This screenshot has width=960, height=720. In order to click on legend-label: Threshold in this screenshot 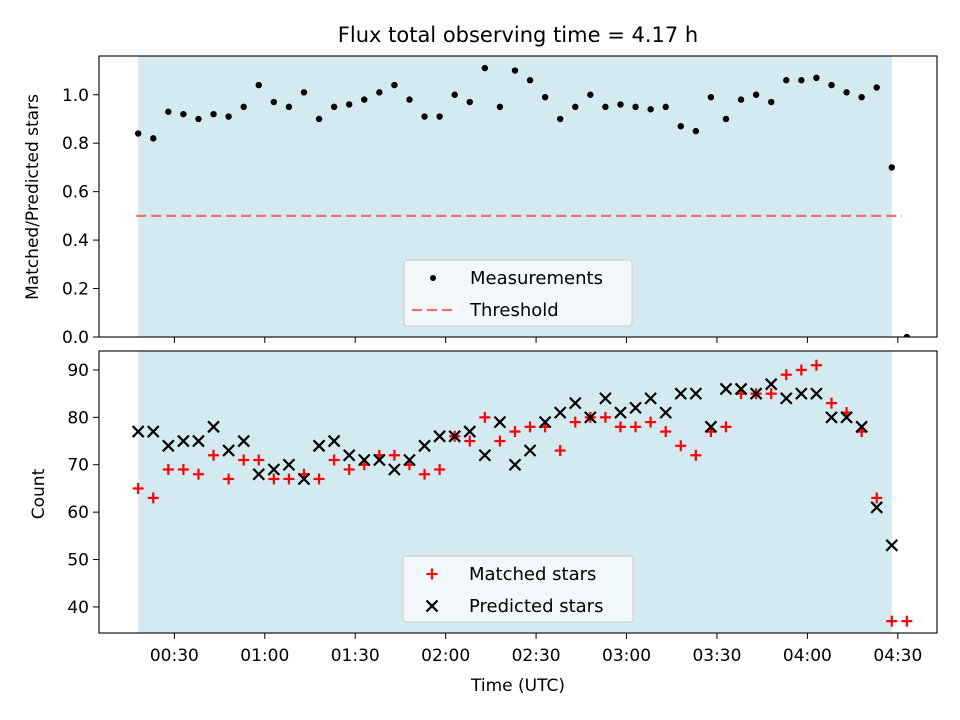, I will do `click(514, 310)`.